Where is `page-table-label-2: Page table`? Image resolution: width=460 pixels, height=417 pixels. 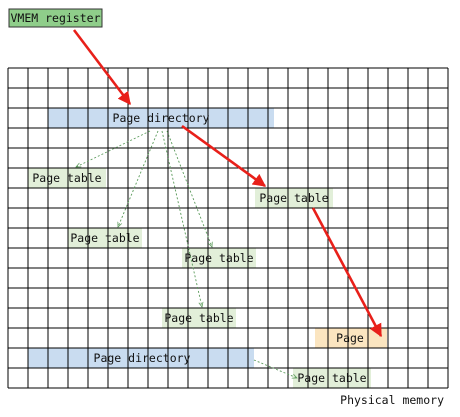 page-table-label-2: Page table is located at coordinates (293, 198).